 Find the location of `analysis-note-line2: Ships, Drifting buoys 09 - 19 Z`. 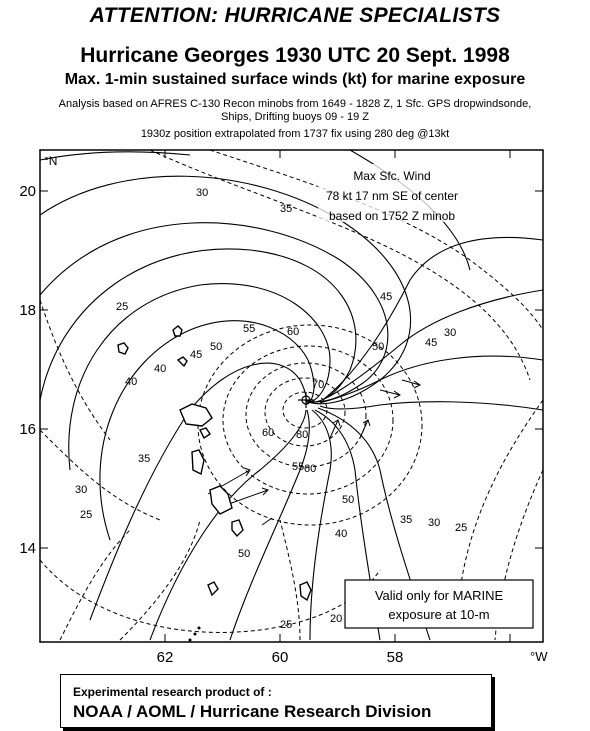

analysis-note-line2: Ships, Drifting buoys 09 - 19 Z is located at coordinates (295, 117).